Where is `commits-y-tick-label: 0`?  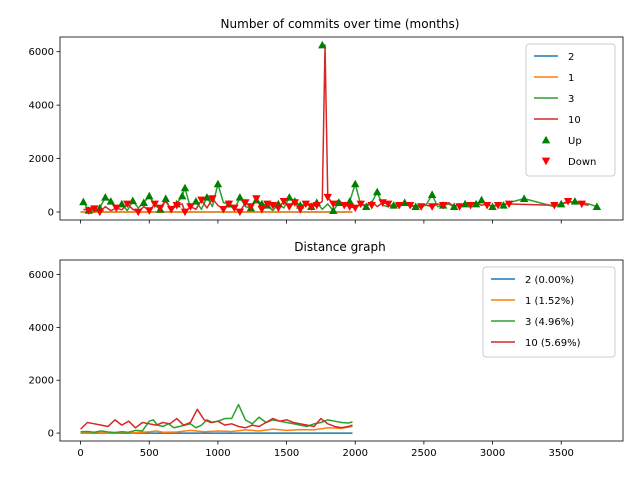 commits-y-tick-label: 0 is located at coordinates (51, 212).